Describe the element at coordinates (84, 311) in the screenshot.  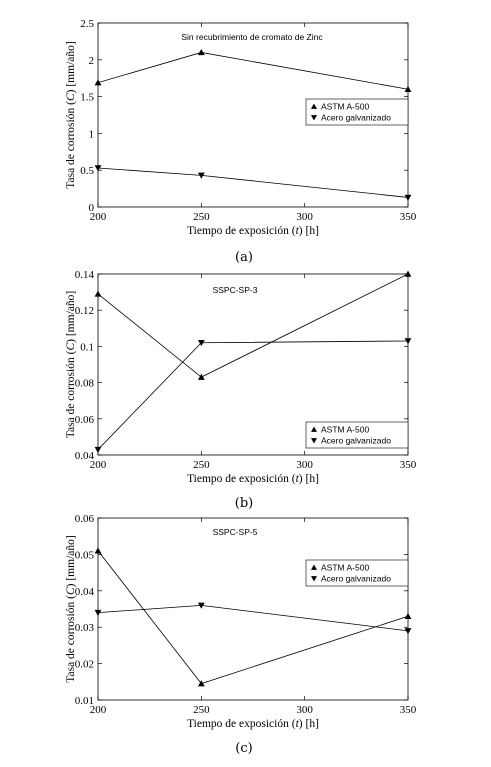
I see `y-tick-label: 0.12` at that location.